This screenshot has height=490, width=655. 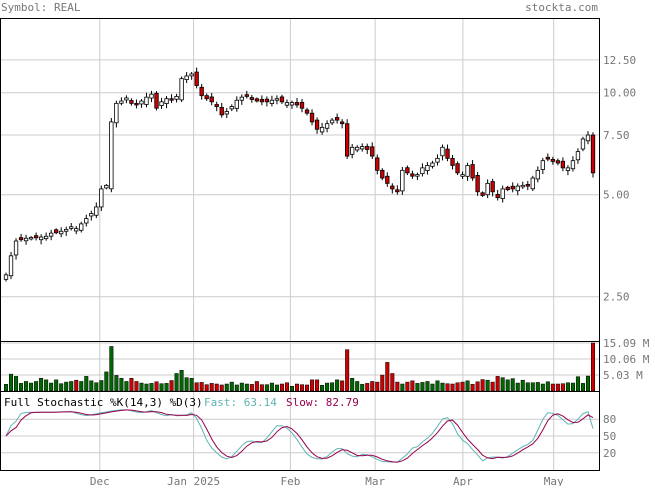 I want to click on date-tick-label: Feb, so click(x=290, y=480).